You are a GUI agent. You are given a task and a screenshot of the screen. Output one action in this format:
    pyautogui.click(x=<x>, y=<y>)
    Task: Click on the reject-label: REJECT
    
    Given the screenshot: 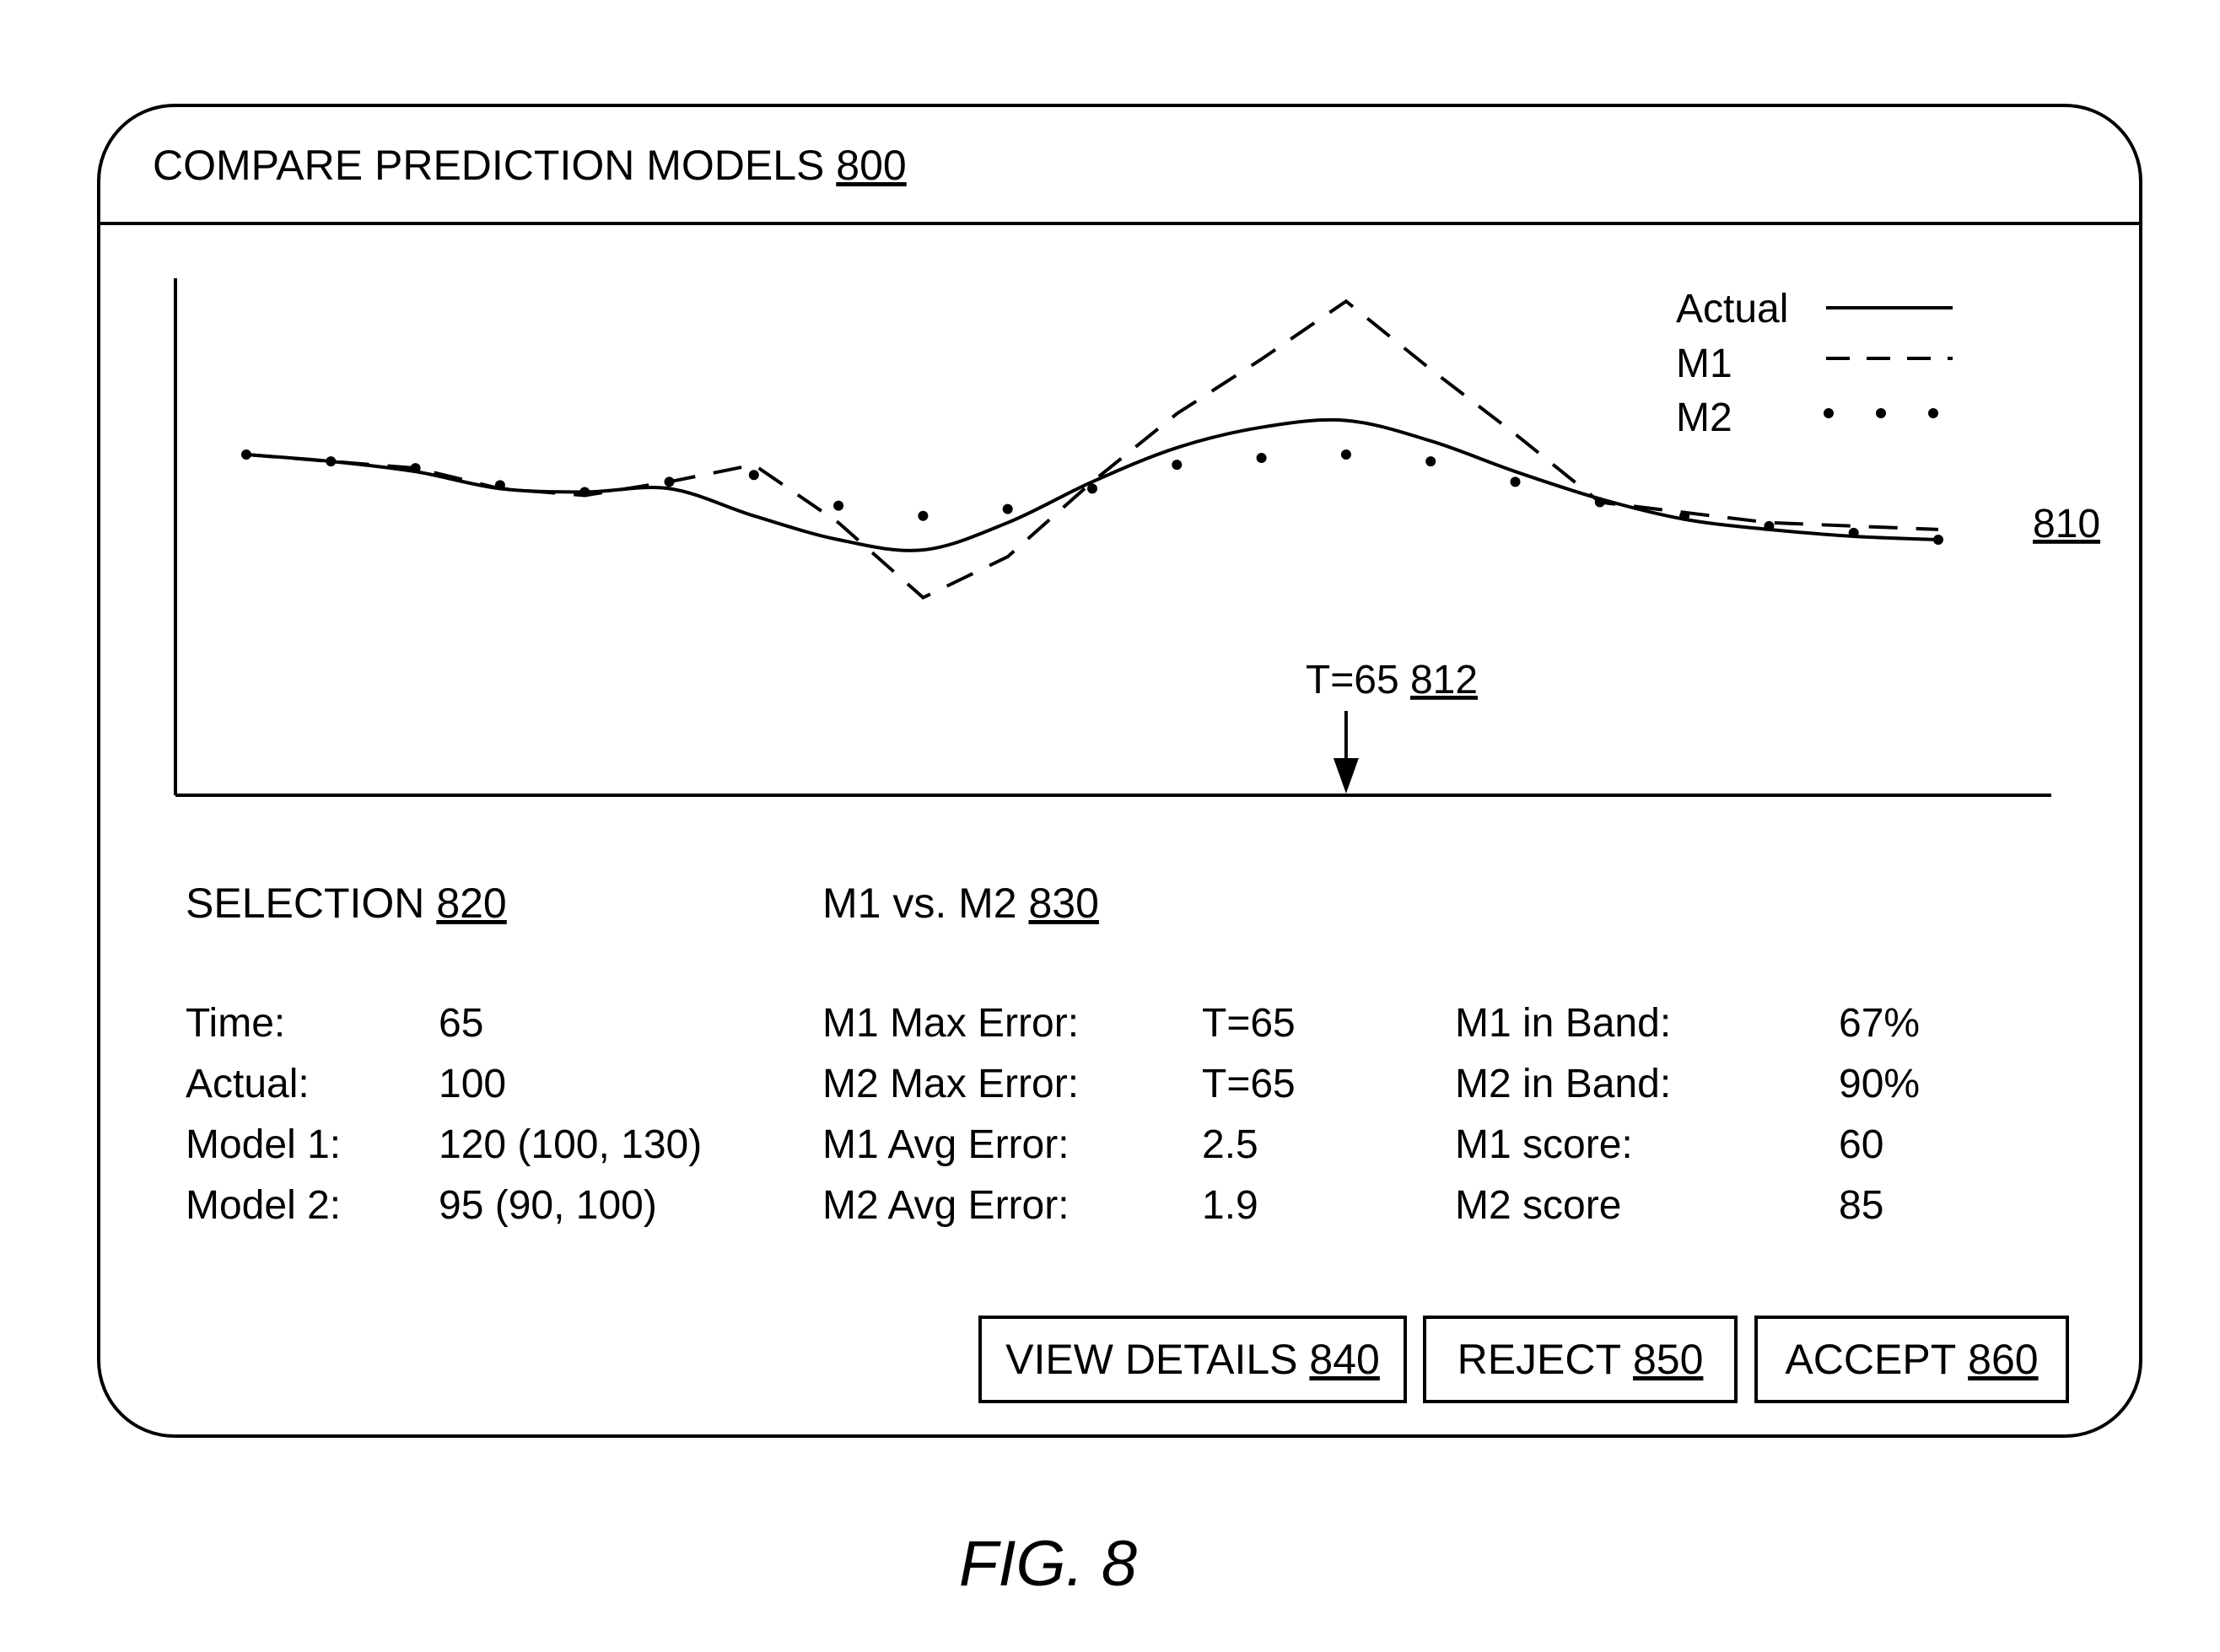 What is the action you would take?
    pyautogui.click(x=1540, y=1359)
    